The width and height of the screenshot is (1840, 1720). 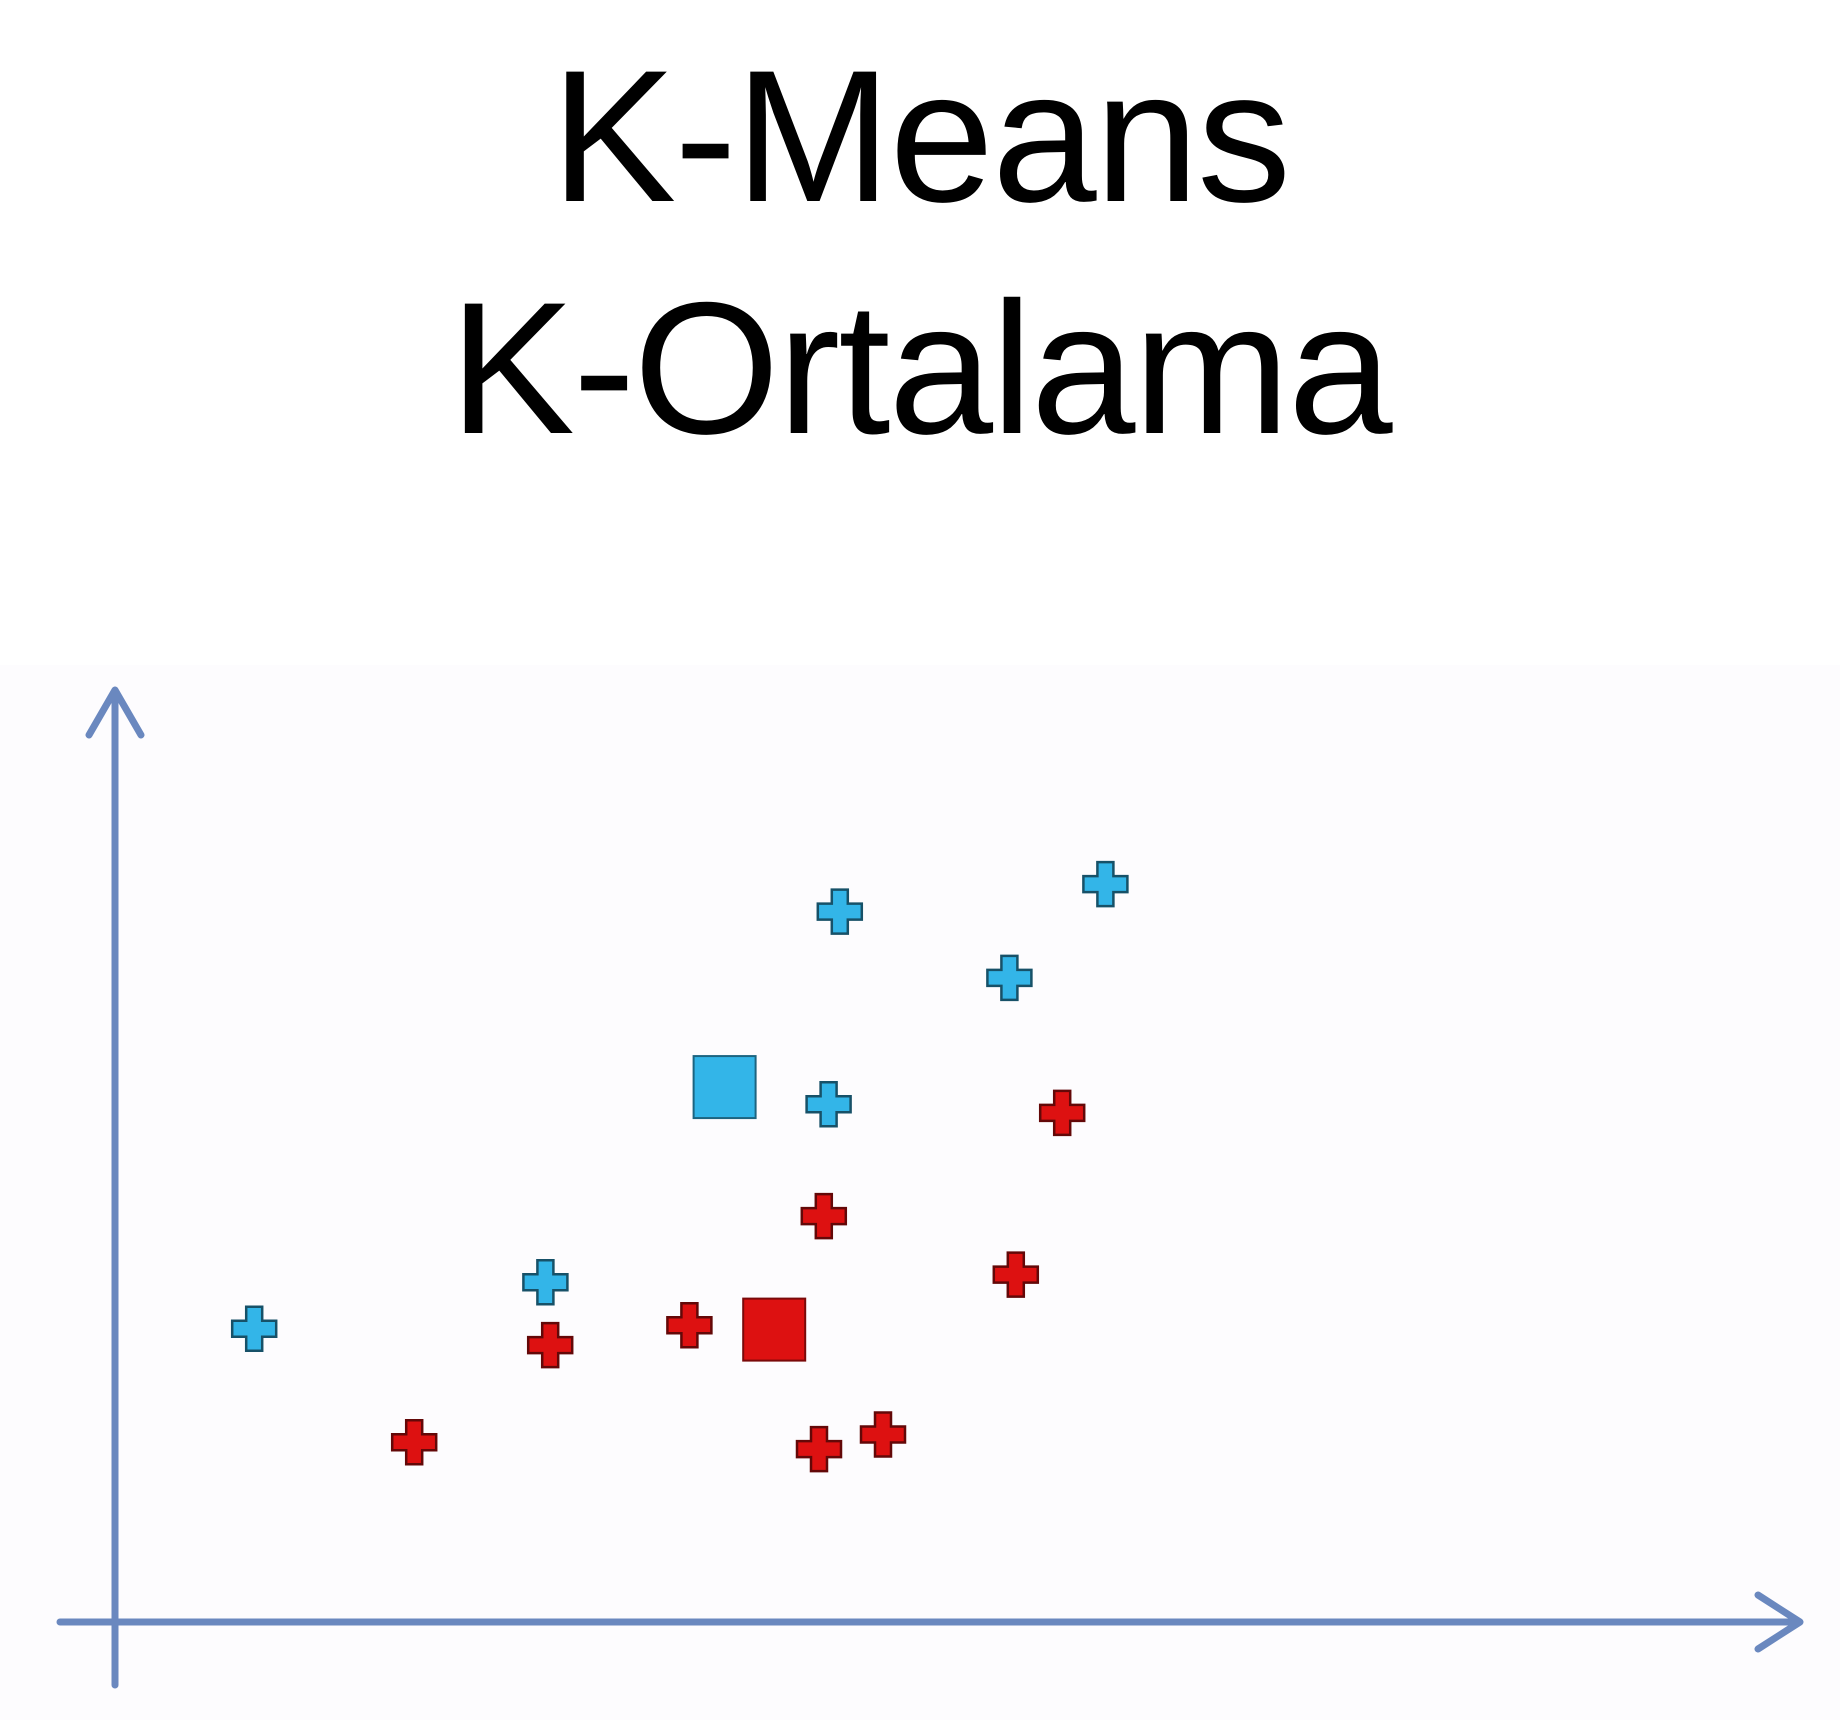 I want to click on y-axis-arrowhead, so click(x=115, y=712).